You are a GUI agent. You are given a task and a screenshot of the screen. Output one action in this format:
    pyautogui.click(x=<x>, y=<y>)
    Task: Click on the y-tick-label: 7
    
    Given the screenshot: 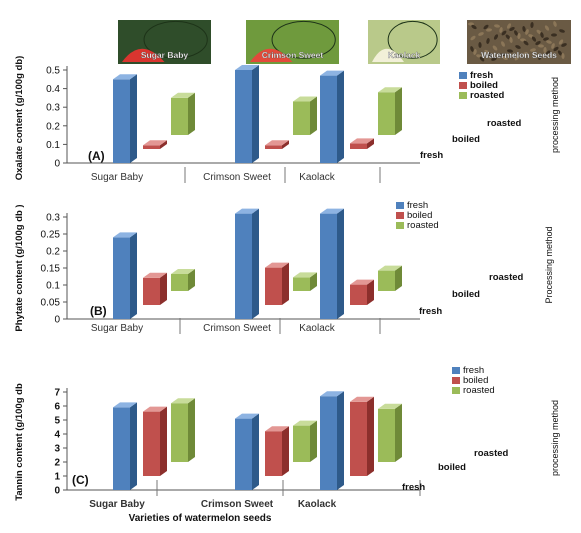 What is the action you would take?
    pyautogui.click(x=57, y=393)
    